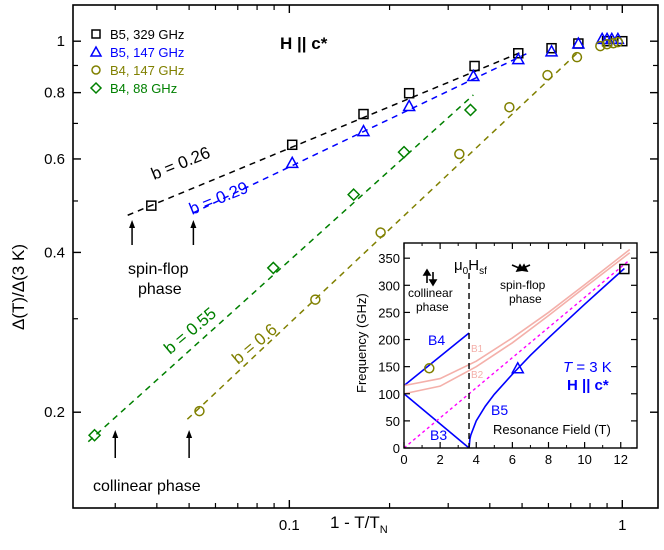  Describe the element at coordinates (432, 307) in the screenshot. I see `inset-collinear-line2: phase` at that location.